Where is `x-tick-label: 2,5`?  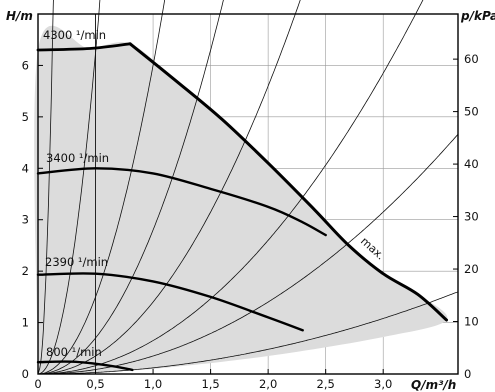
x-tick-label: 2,5 is located at coordinates (326, 384).